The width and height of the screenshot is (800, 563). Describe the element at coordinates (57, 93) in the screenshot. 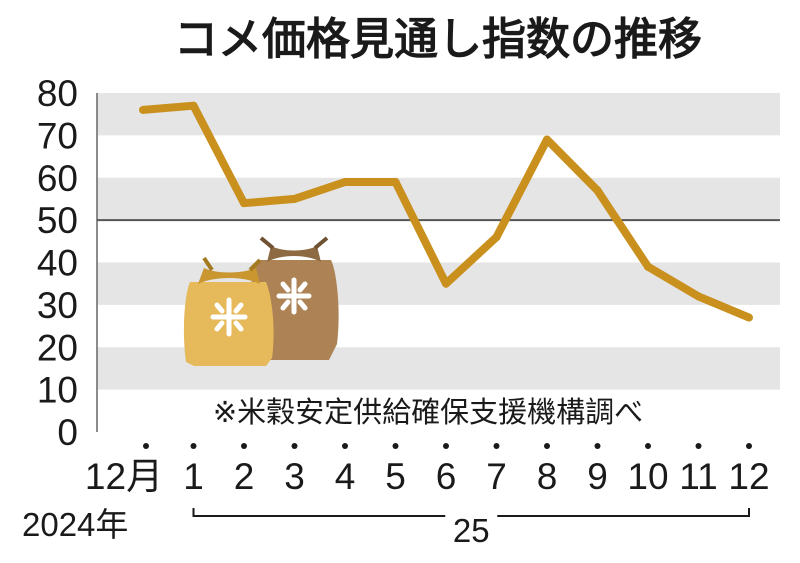

I see `y-tick-label: 80` at that location.